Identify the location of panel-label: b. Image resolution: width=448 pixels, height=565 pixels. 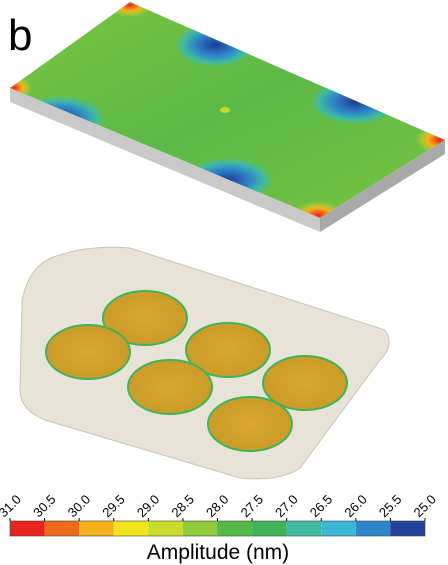
(20, 35).